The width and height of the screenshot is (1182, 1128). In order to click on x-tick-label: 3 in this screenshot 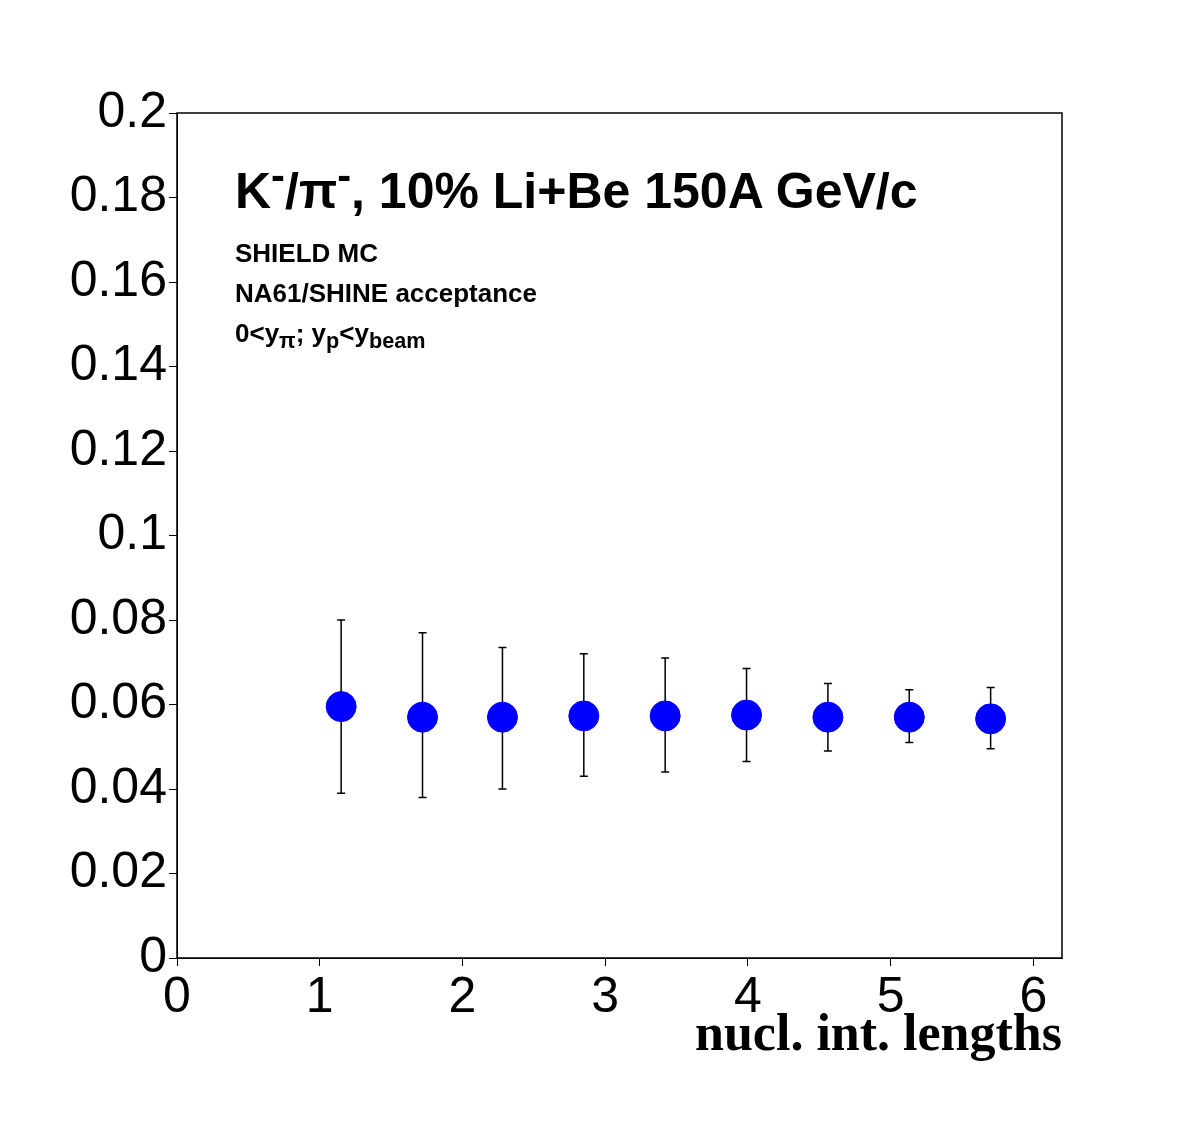, I will do `click(605, 994)`.